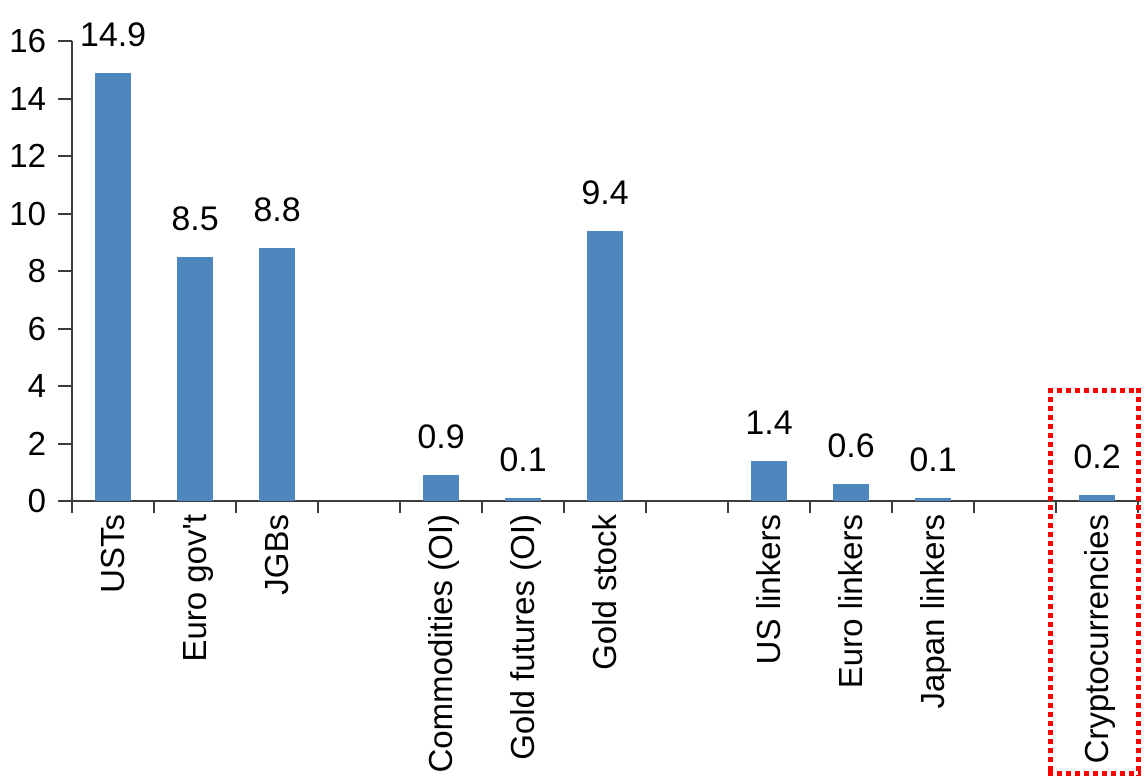 The height and width of the screenshot is (780, 1146). Describe the element at coordinates (440, 643) in the screenshot. I see `category-label: Commodities (OI)` at that location.